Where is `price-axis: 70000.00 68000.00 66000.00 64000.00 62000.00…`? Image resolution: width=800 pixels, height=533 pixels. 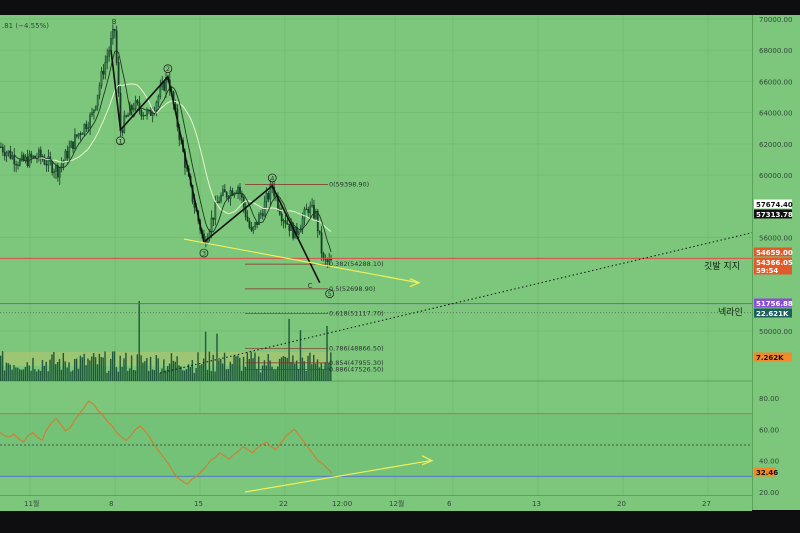 price-axis: 70000.00 68000.00 66000.00 64000.00 62000.00… is located at coordinates (776, 262).